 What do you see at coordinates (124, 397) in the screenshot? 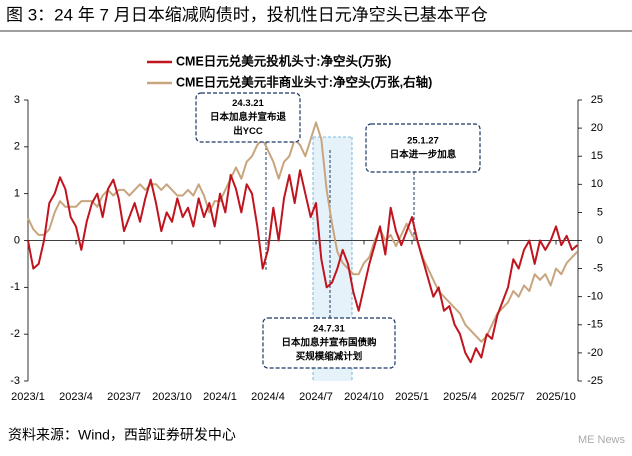
I see `x-tick-label: 2023/7` at bounding box center [124, 397].